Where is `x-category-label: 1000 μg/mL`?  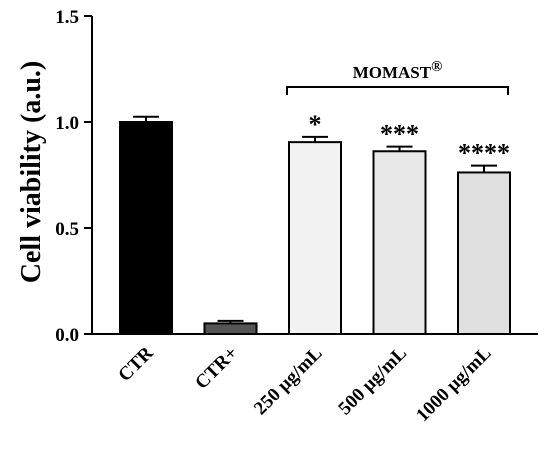 x-category-label: 1000 μg/mL is located at coordinates (453, 384).